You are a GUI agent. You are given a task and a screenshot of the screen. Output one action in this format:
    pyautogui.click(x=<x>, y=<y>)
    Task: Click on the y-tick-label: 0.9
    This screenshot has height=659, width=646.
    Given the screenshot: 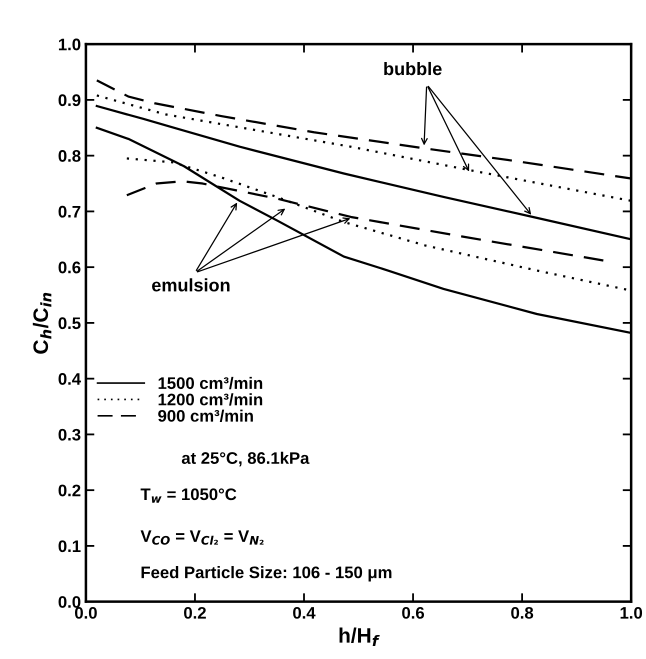 What is the action you would take?
    pyautogui.click(x=69, y=100)
    